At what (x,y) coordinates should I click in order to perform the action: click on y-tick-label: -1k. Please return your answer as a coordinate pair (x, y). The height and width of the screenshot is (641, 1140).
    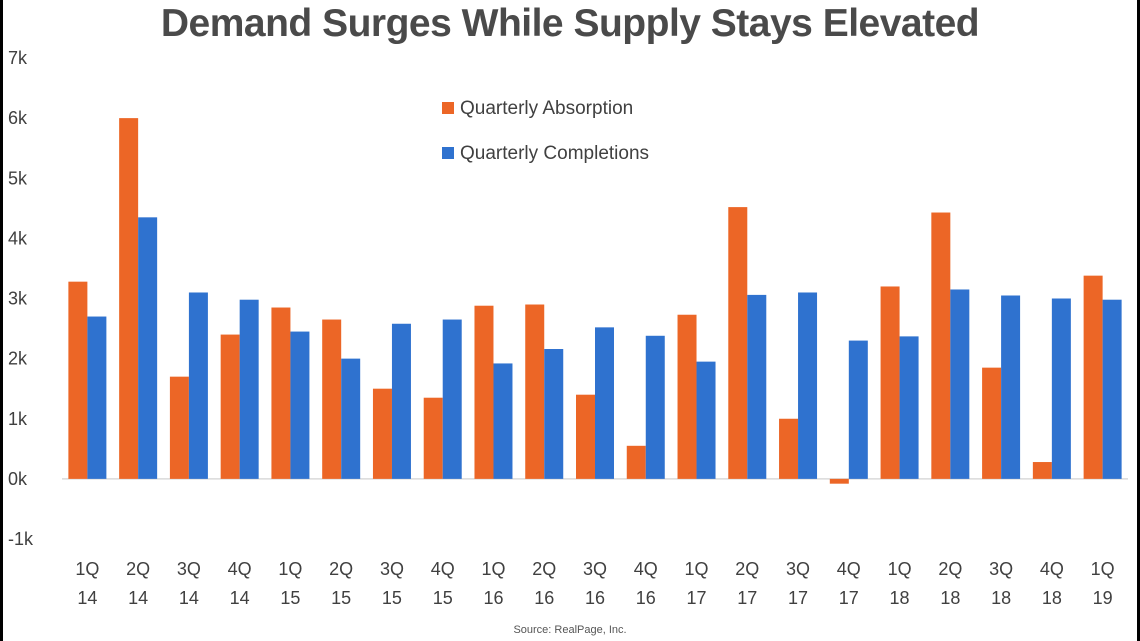
    Looking at the image, I should click on (21, 539).